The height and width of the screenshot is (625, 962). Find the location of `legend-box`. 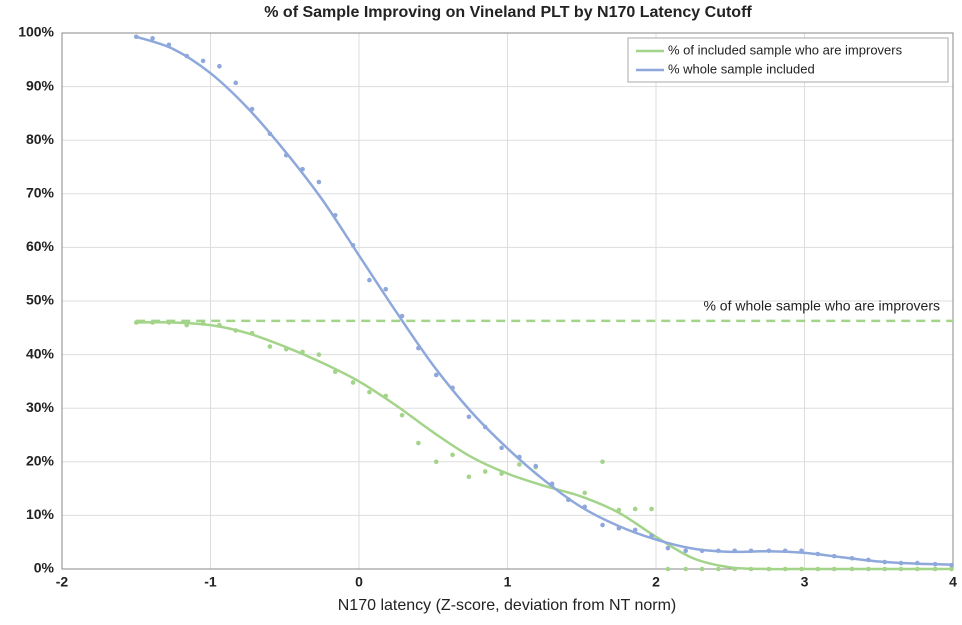

legend-box is located at coordinates (788, 60).